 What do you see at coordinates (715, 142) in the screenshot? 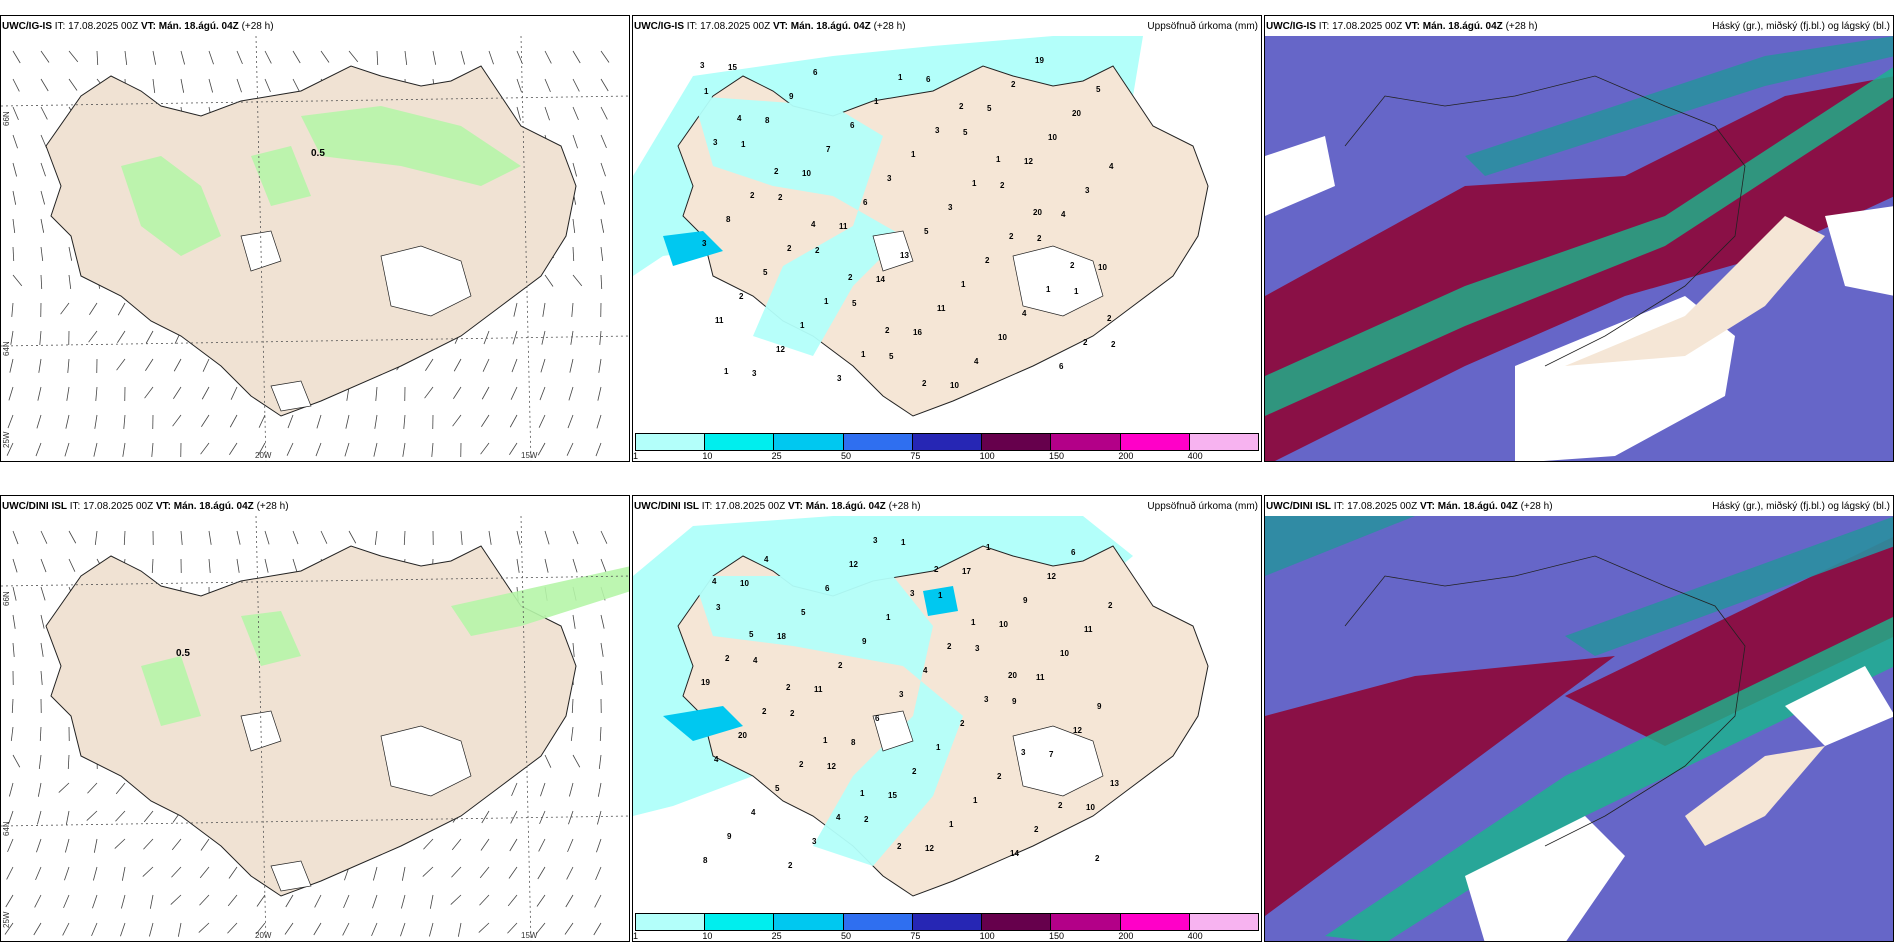
I see `precip-value: 3` at bounding box center [715, 142].